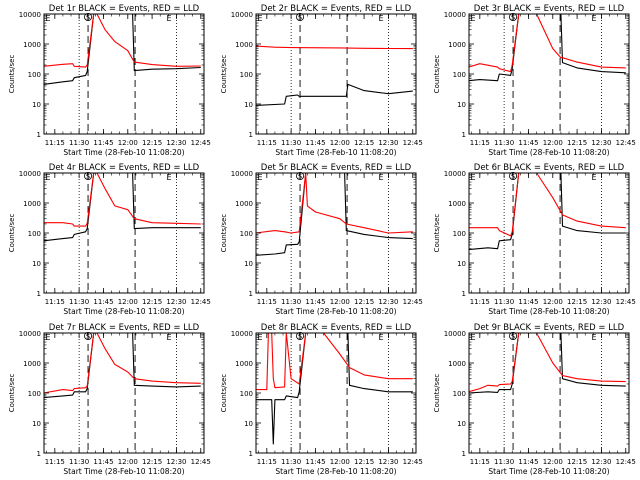 The image size is (640, 480). I want to click on chart-title: Det 8r BLACK = Events, RED = LLD, so click(336, 328).